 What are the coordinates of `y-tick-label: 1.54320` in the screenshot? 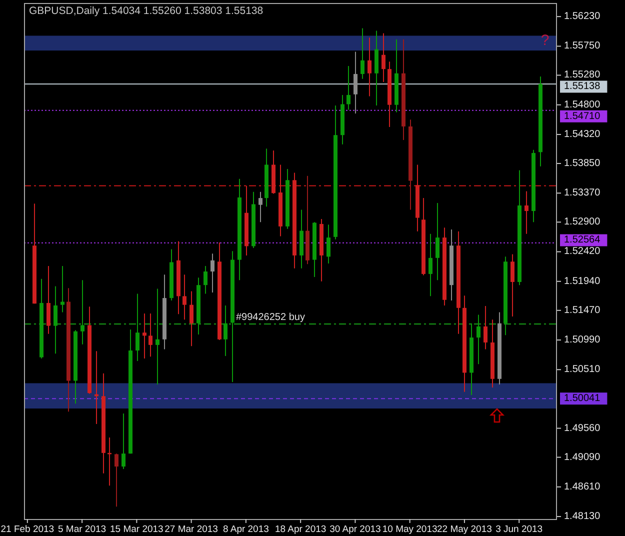 It's located at (582, 134).